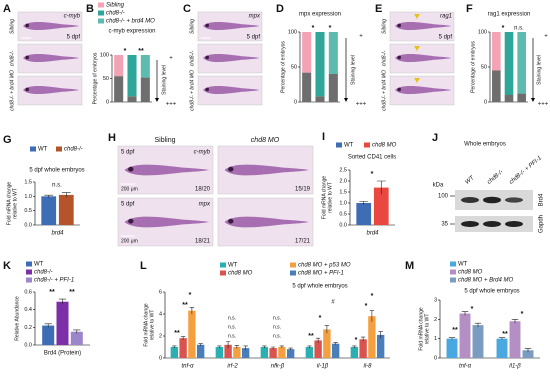 The width and height of the screenshot is (550, 383). Describe the element at coordinates (129, 241) in the screenshot. I see `scale: 200 μm` at that location.